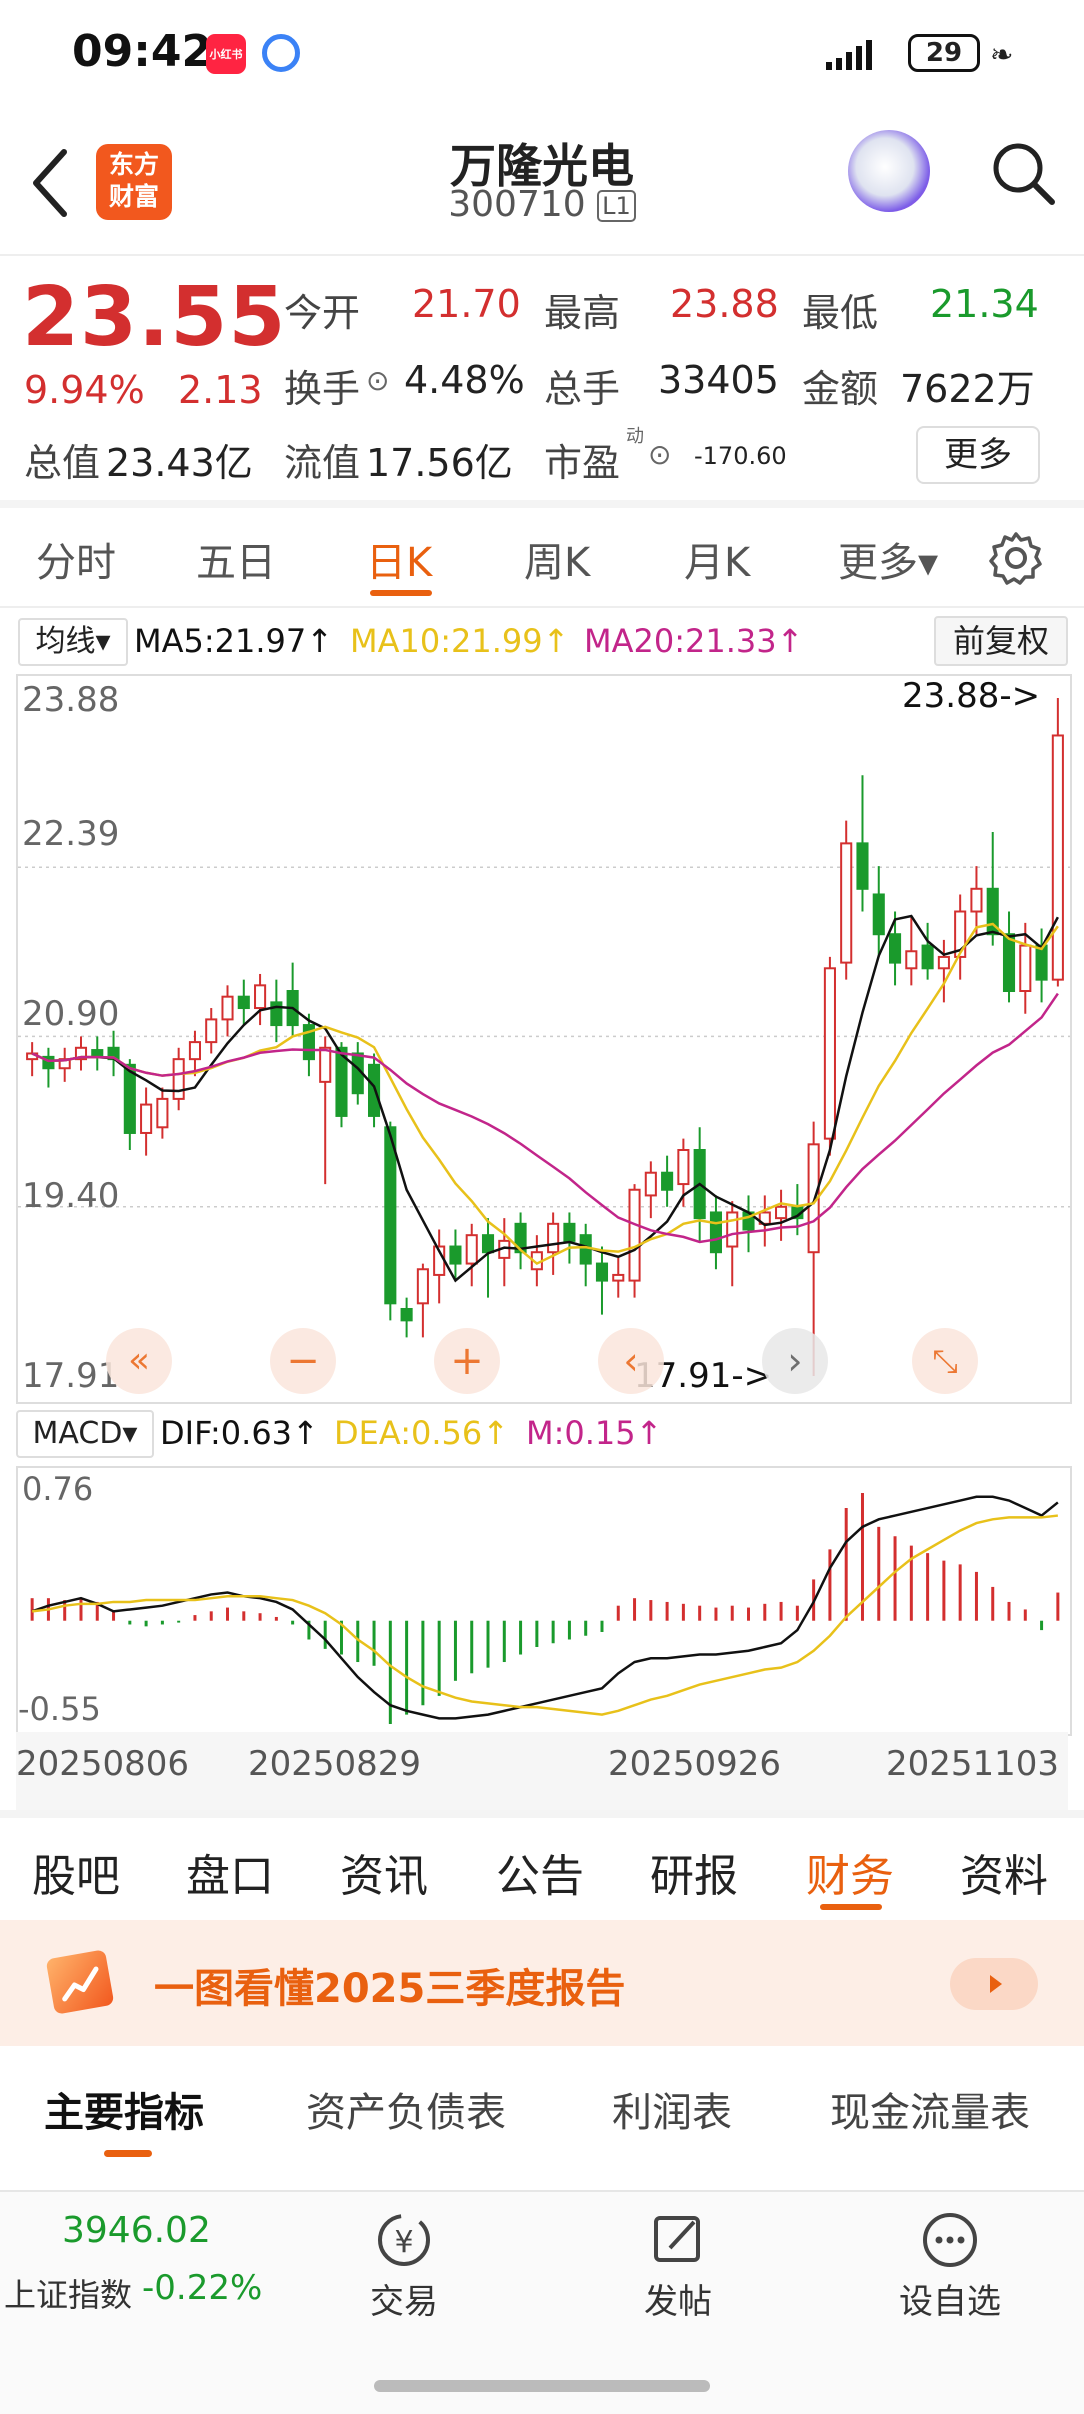 Image resolution: width=1084 pixels, height=2414 pixels. Describe the element at coordinates (1001, 641) in the screenshot. I see `adjust-button: 前复权` at that location.